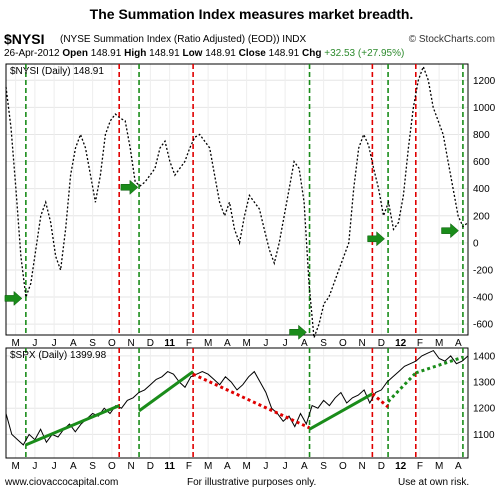  I want to click on spx-y-tick-label: 1200, so click(484, 409).